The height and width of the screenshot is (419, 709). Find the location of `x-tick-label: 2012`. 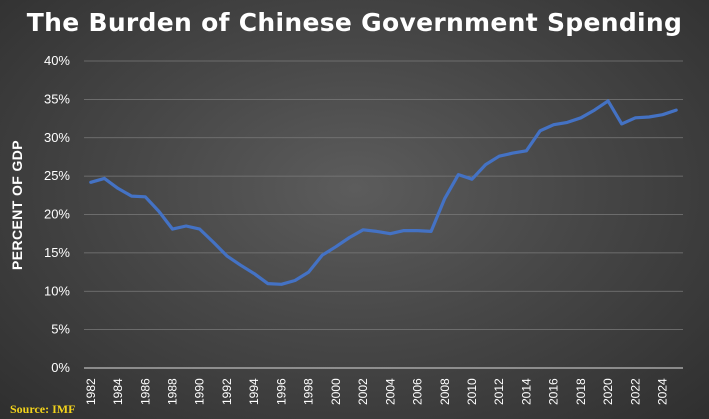

x-tick-label: 2012 is located at coordinates (499, 391).